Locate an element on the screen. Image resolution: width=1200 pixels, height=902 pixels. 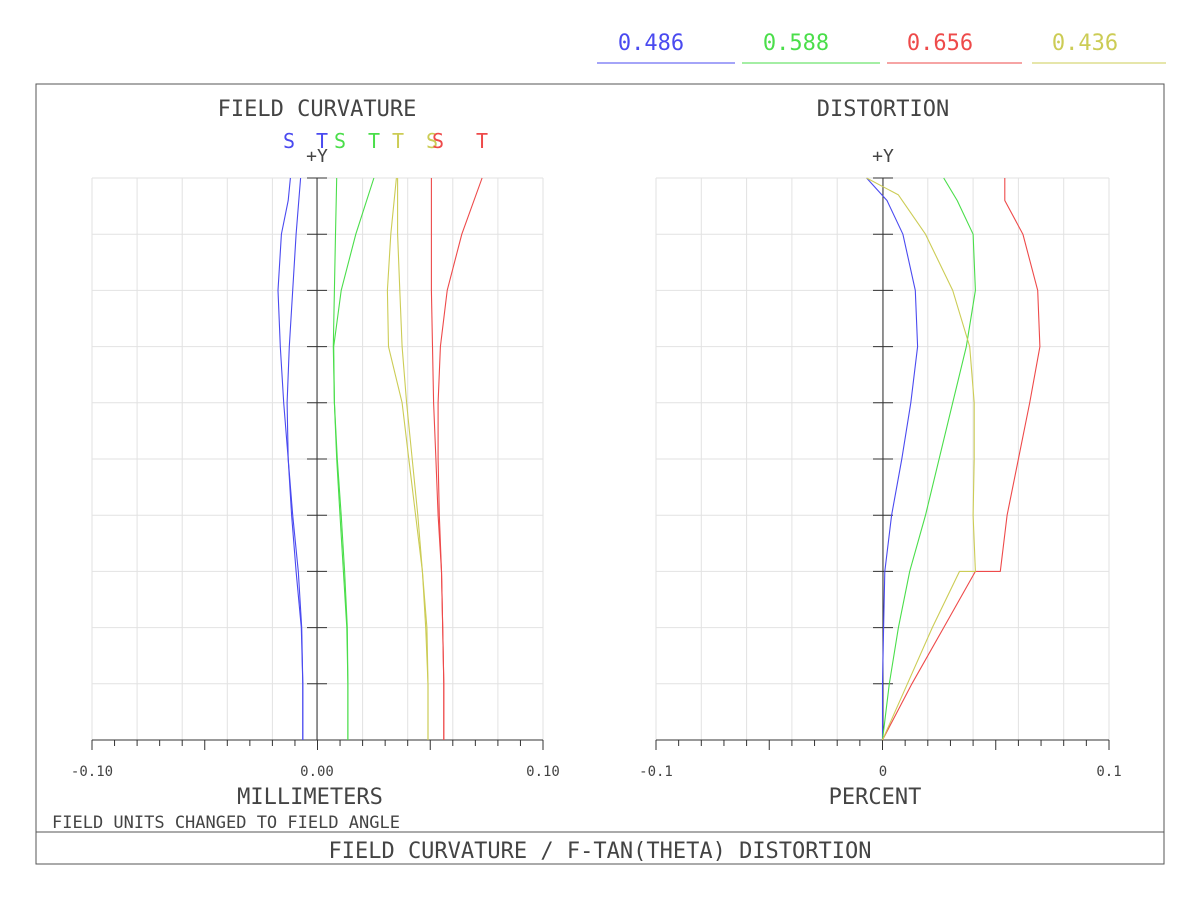
legend-label-0588: 0.588 is located at coordinates (796, 43).